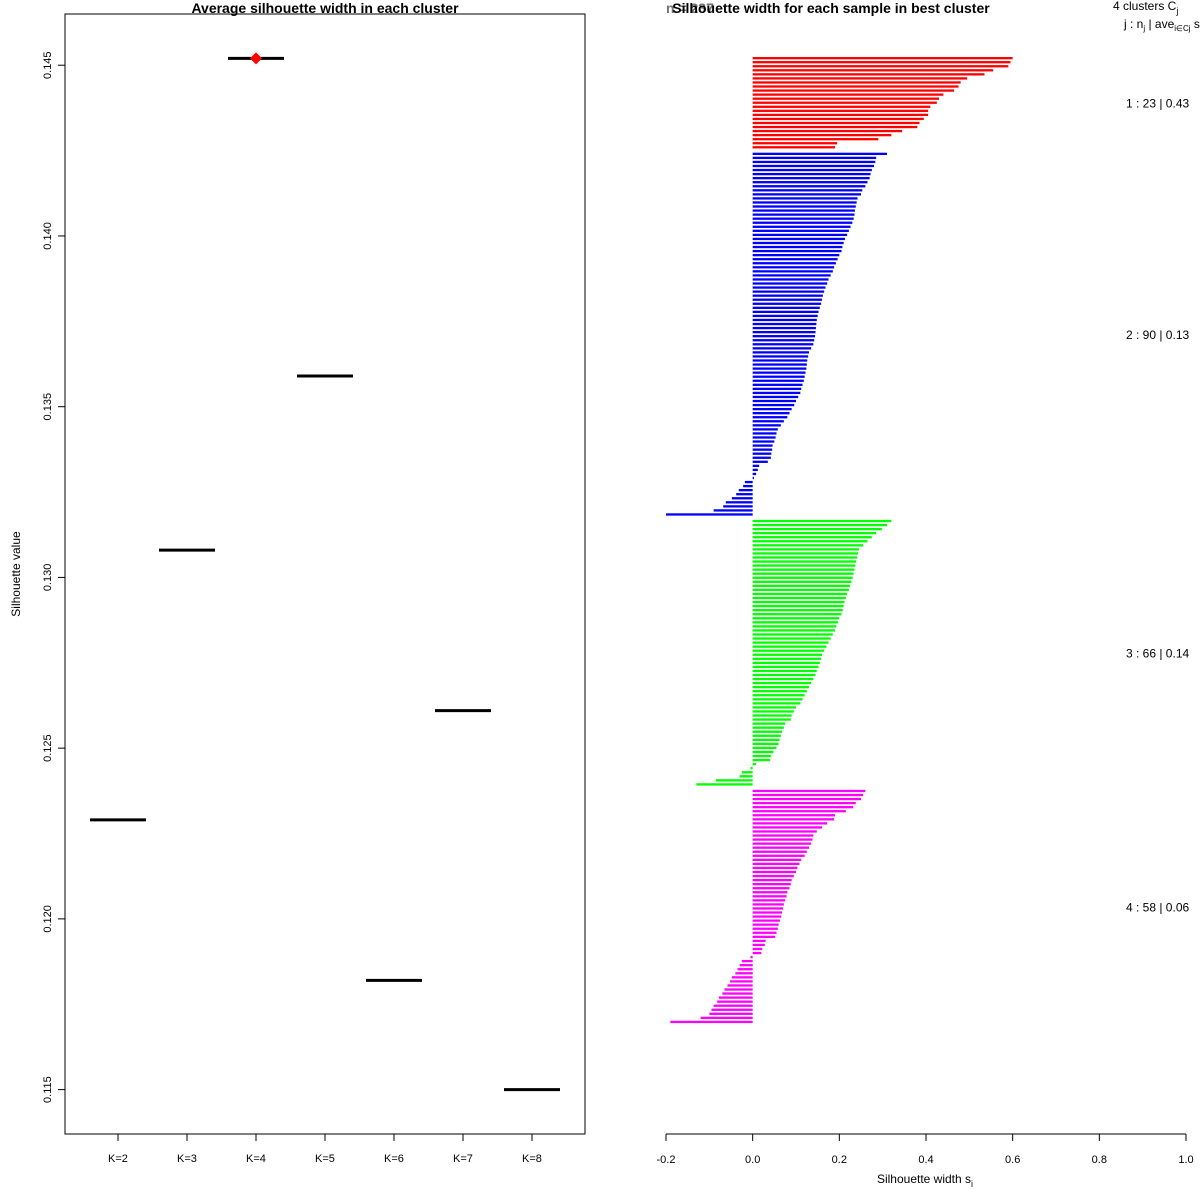  I want to click on cluster-label-4: 4 : 58 | 0.06, so click(1157, 907).